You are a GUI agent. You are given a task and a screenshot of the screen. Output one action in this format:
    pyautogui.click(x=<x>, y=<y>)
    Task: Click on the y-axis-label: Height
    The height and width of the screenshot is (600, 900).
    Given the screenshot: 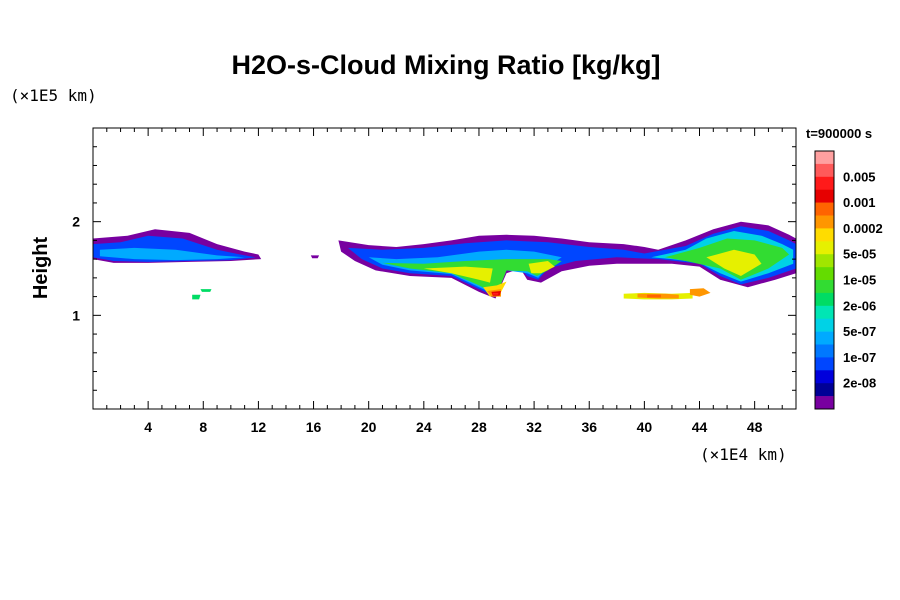 What is the action you would take?
    pyautogui.click(x=41, y=268)
    